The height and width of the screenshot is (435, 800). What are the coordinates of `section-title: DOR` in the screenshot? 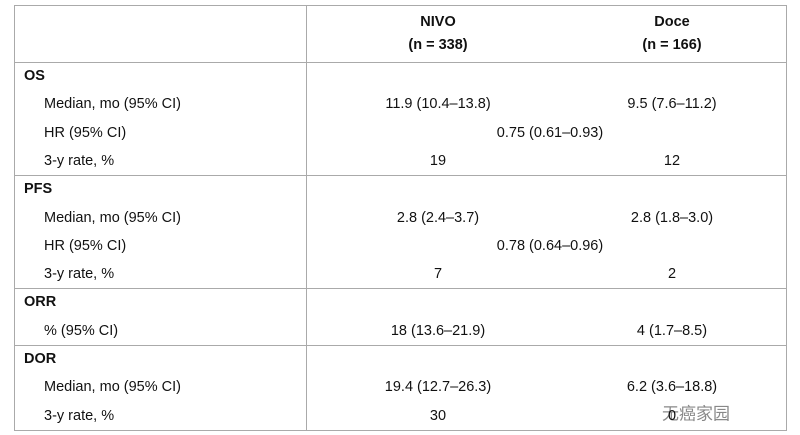 It's located at (40, 359).